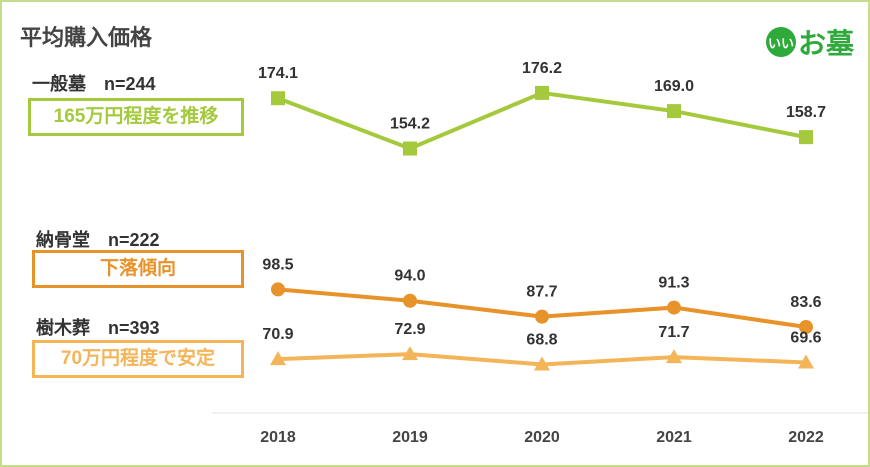  Describe the element at coordinates (541, 339) in the screenshot. I see `data-label: 68.8` at that location.